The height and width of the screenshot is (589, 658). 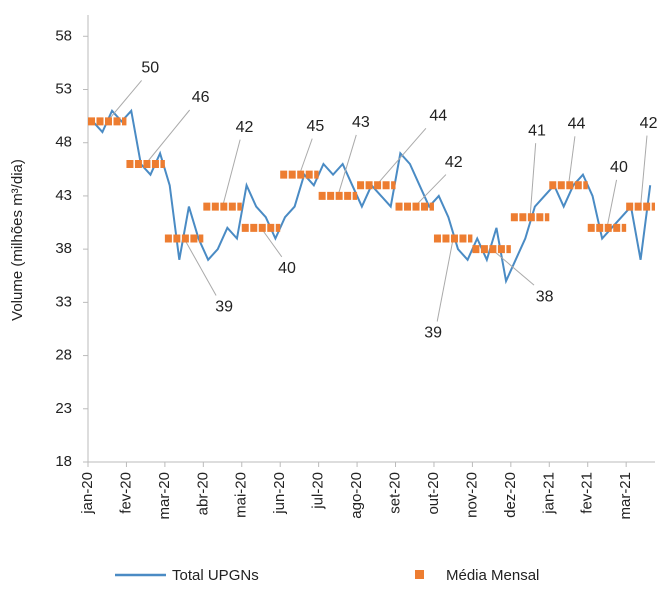 What do you see at coordinates (150, 68) in the screenshot?
I see `mean-label: 50` at bounding box center [150, 68].